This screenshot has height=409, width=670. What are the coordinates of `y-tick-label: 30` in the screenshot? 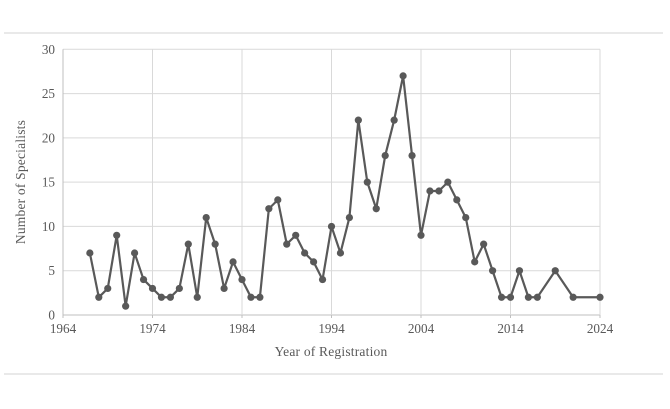 It's located at (49, 49).